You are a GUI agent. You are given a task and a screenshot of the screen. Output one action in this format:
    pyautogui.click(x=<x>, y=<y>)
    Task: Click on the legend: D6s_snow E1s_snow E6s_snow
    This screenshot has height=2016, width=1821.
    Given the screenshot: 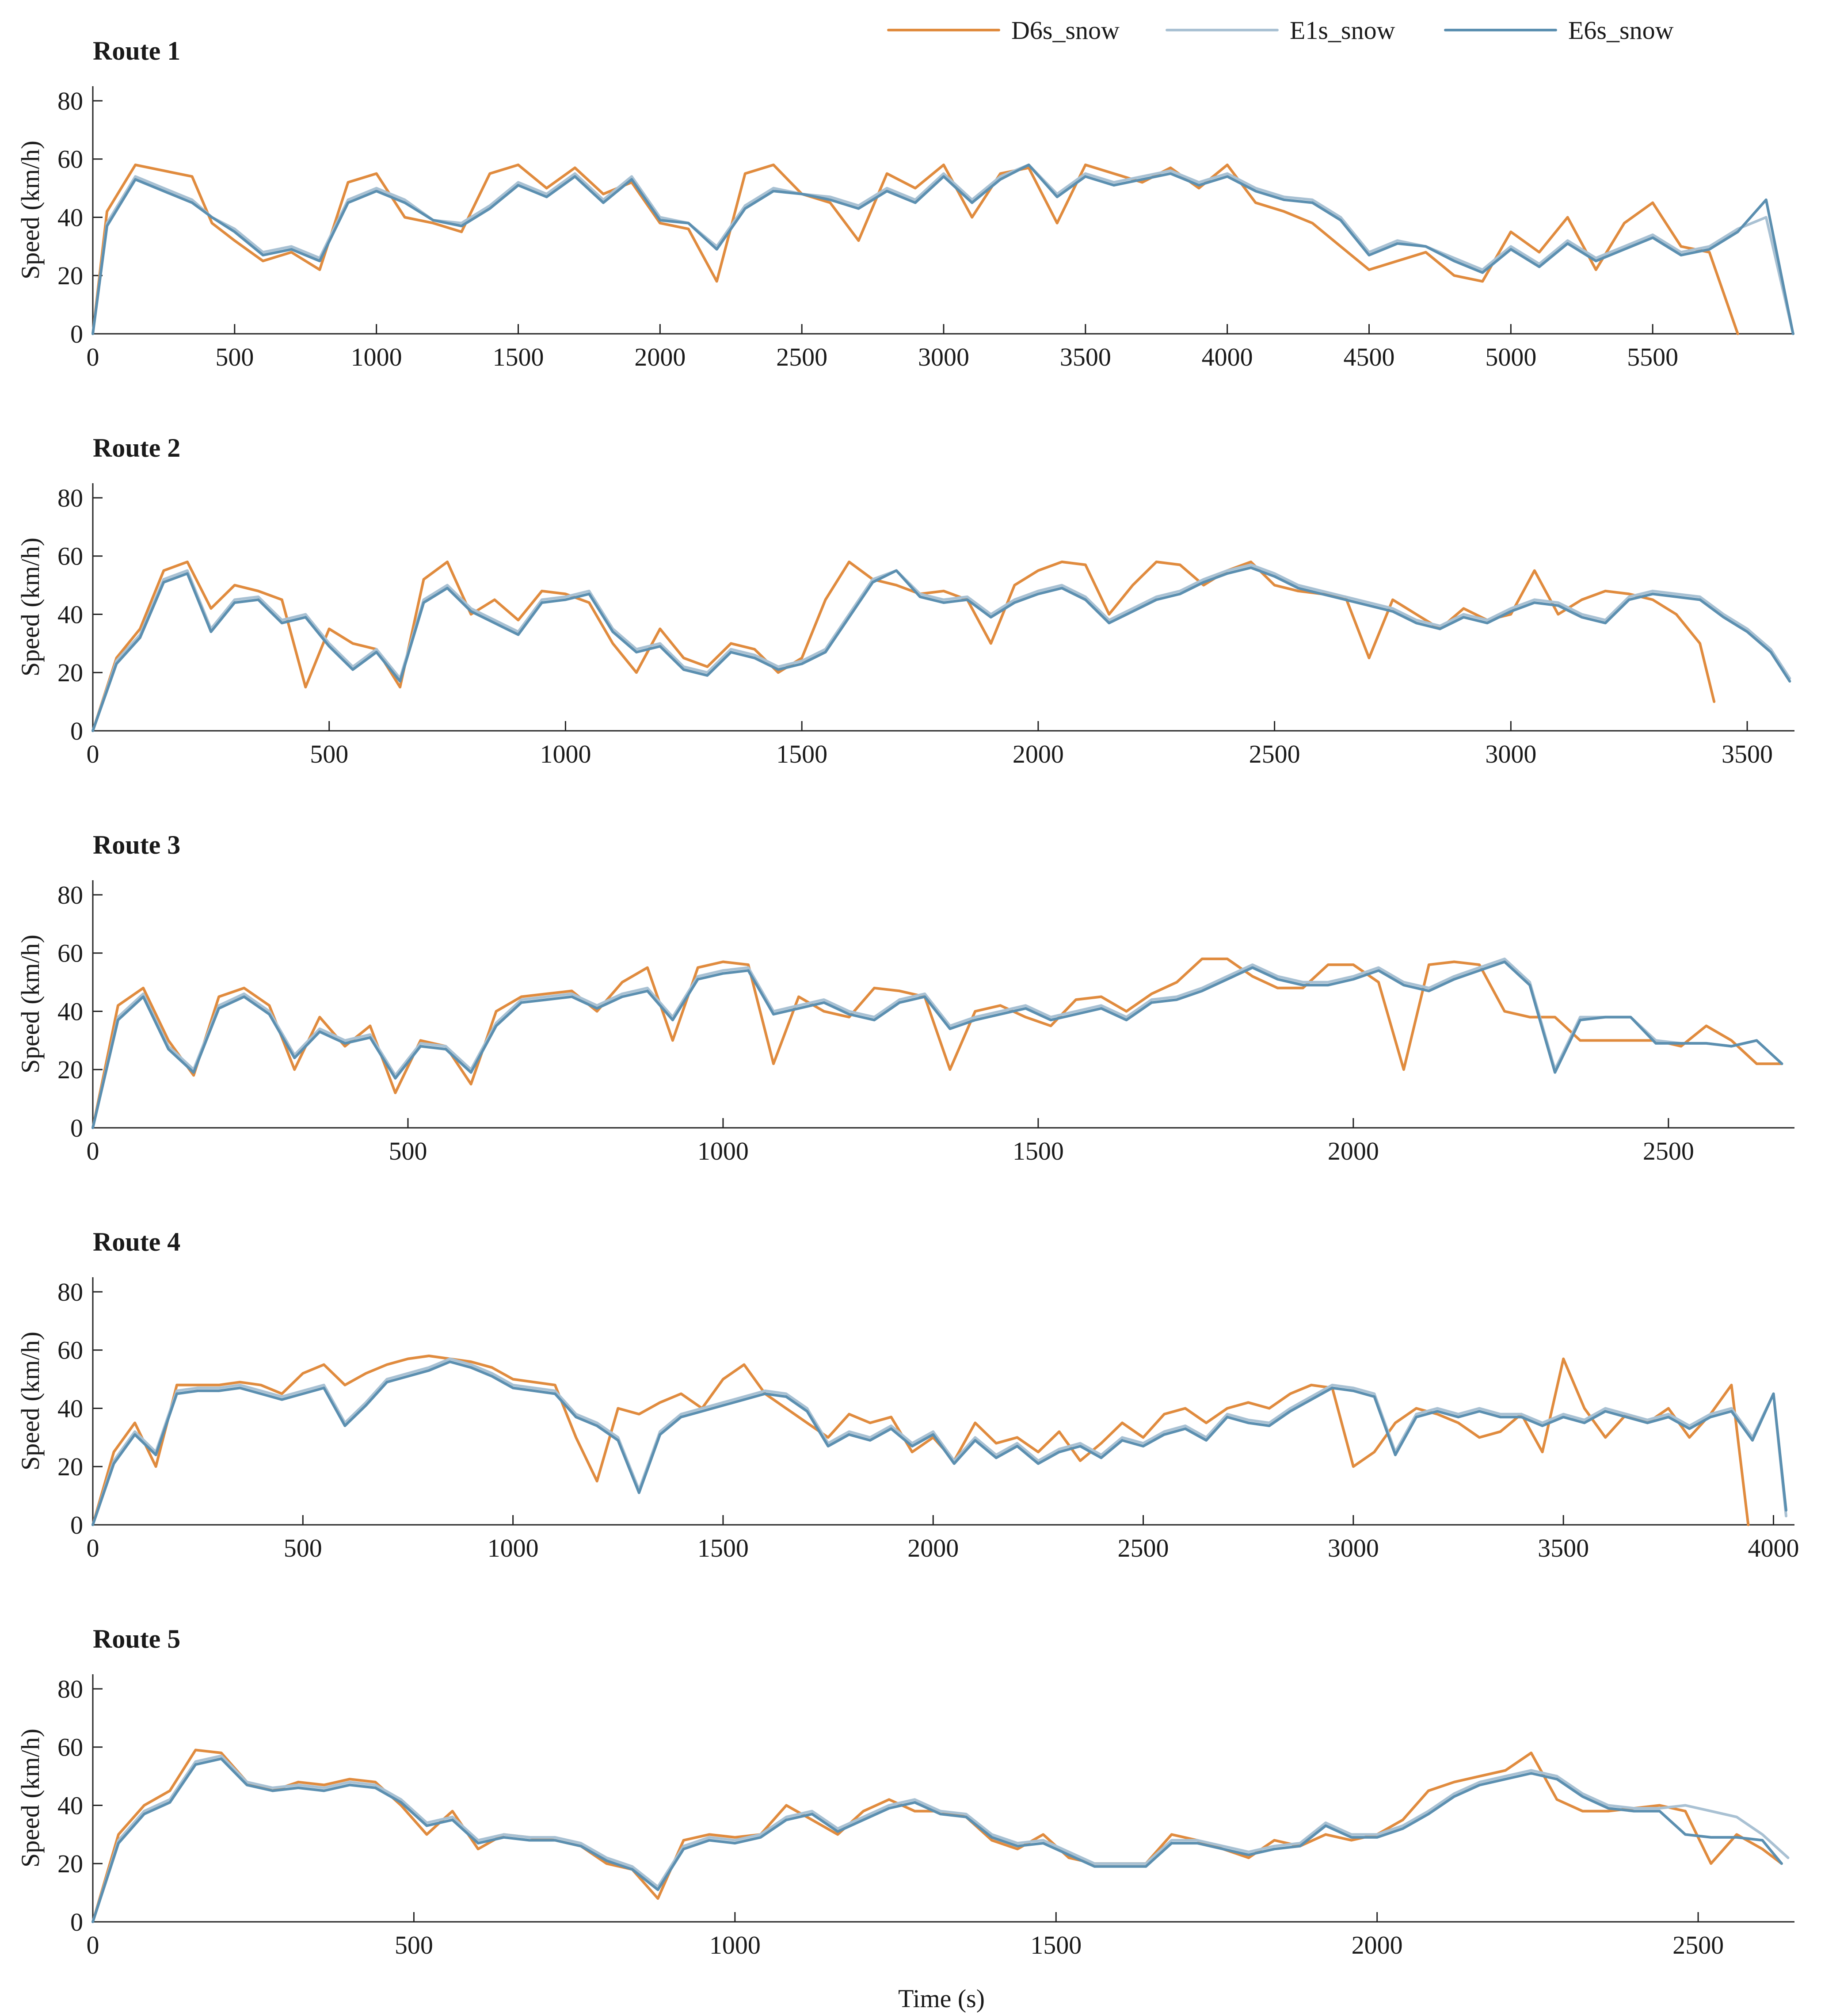 What is the action you would take?
    pyautogui.click(x=1280, y=30)
    